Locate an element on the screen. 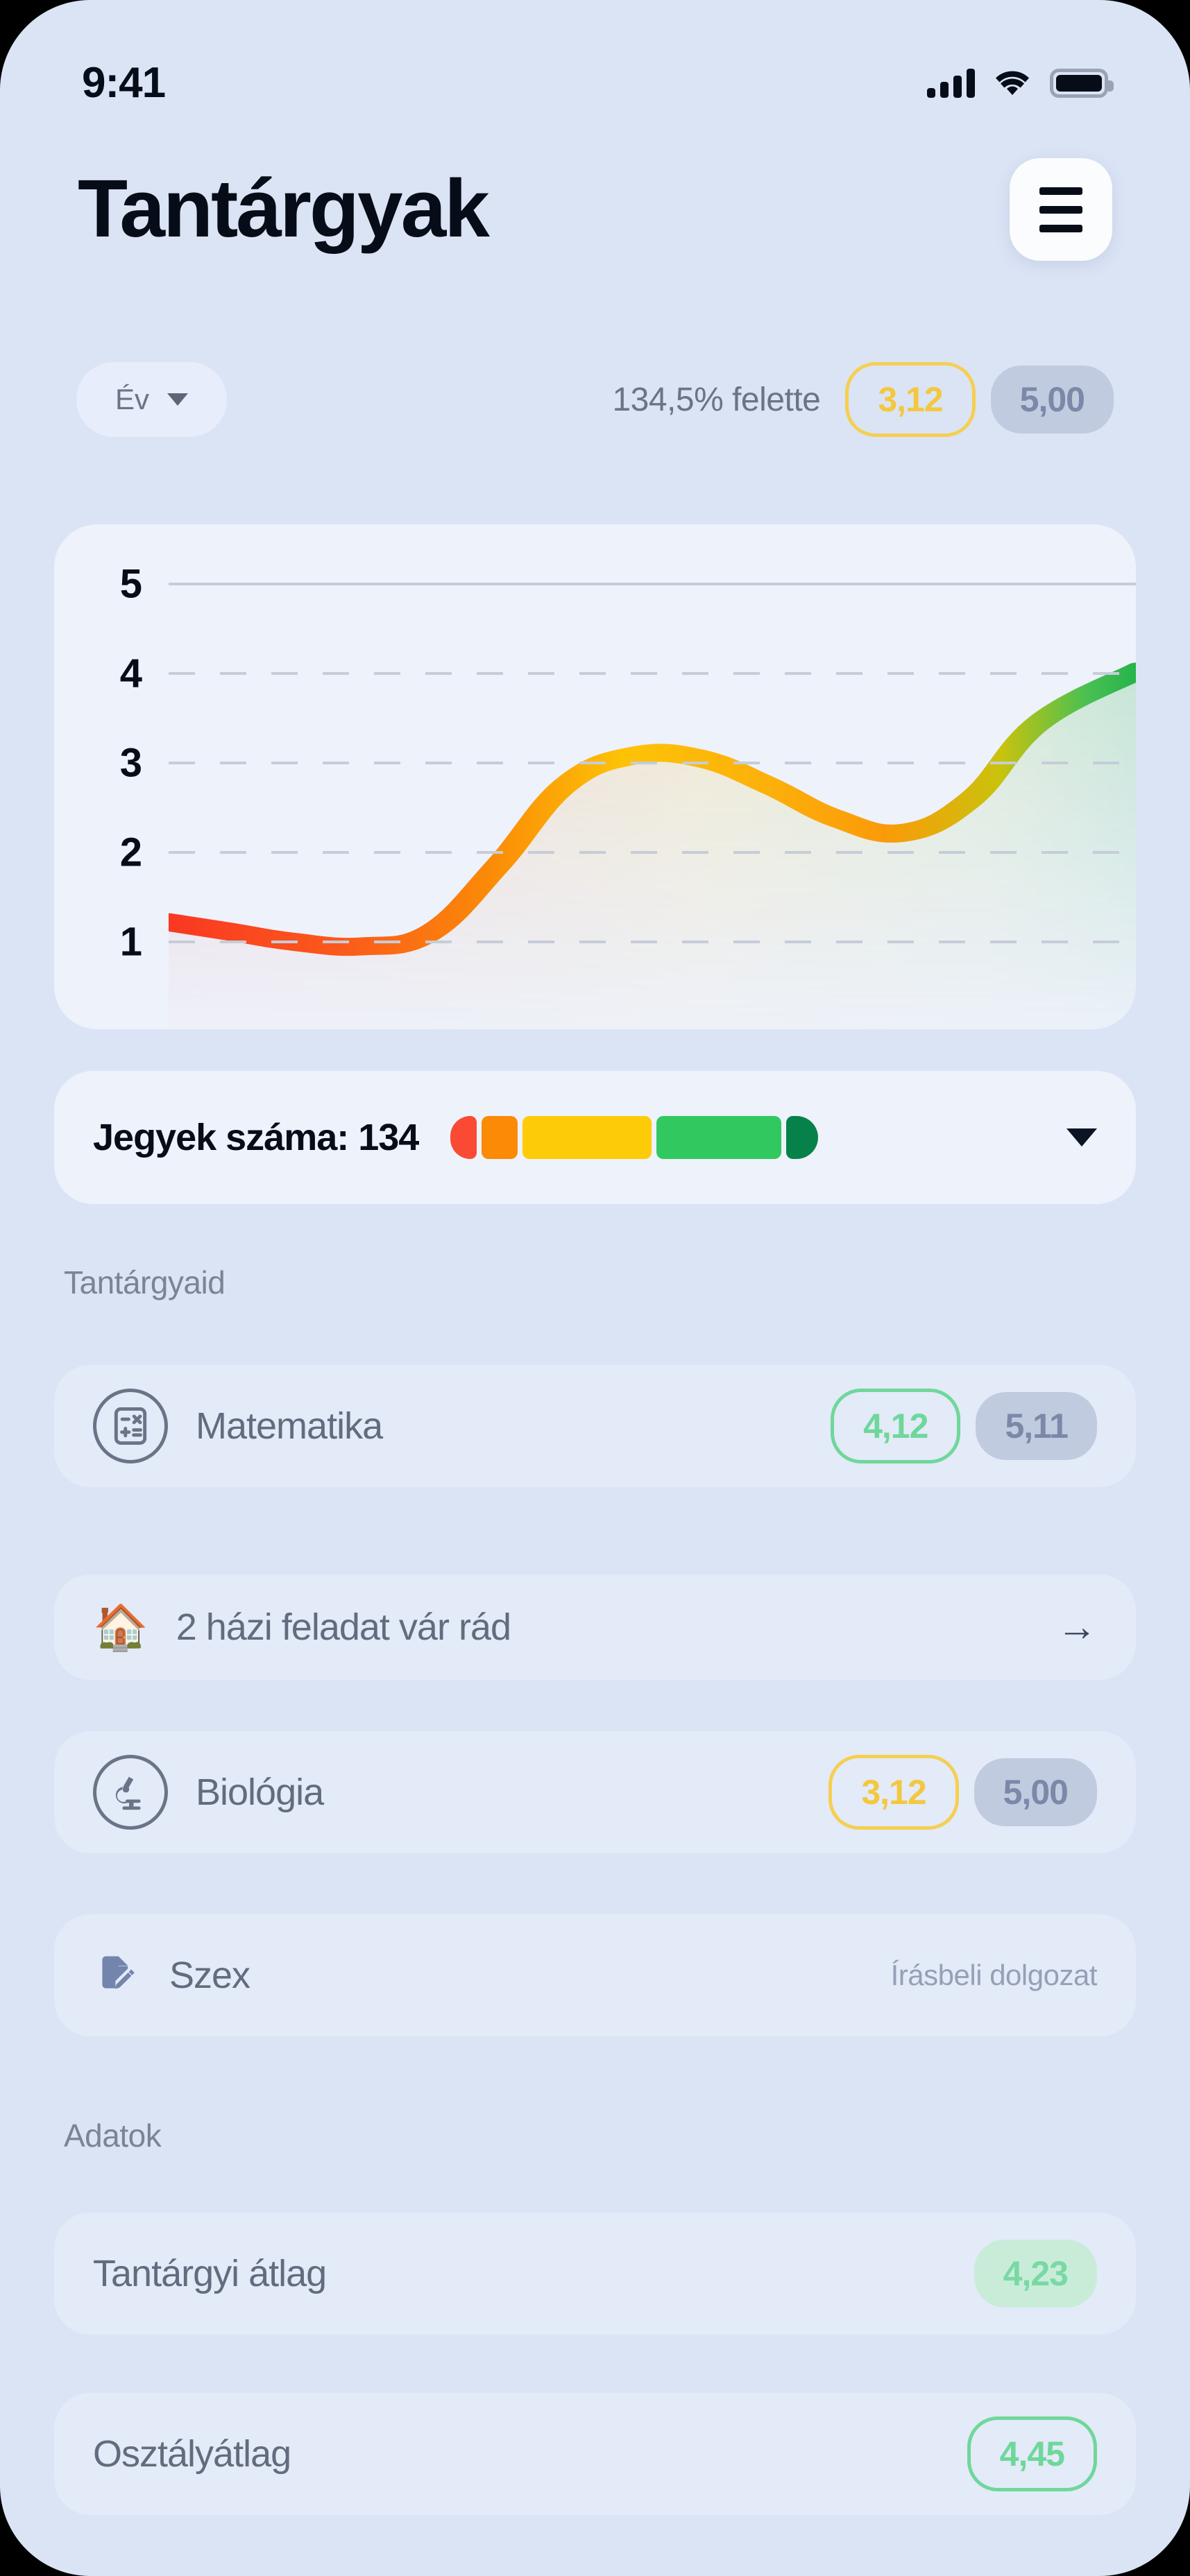 This screenshot has width=1190, height=2576. subject-badges: 4,12 5,11 is located at coordinates (964, 1426).